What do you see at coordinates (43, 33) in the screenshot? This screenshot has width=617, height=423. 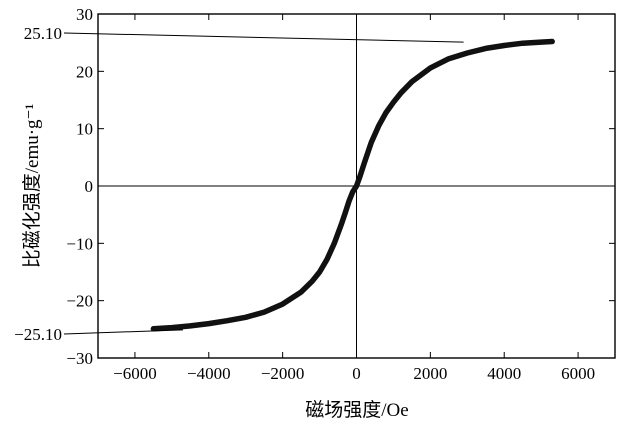 I see `annotation-label: 25.10` at bounding box center [43, 33].